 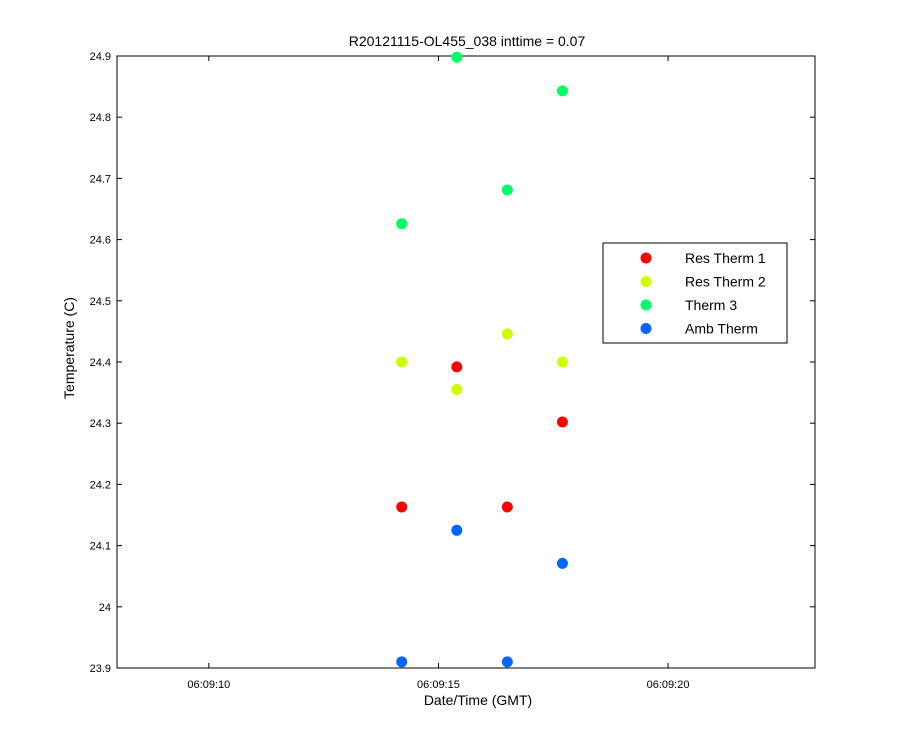 I want to click on x-tick-label: 06:09:15, so click(x=438, y=685).